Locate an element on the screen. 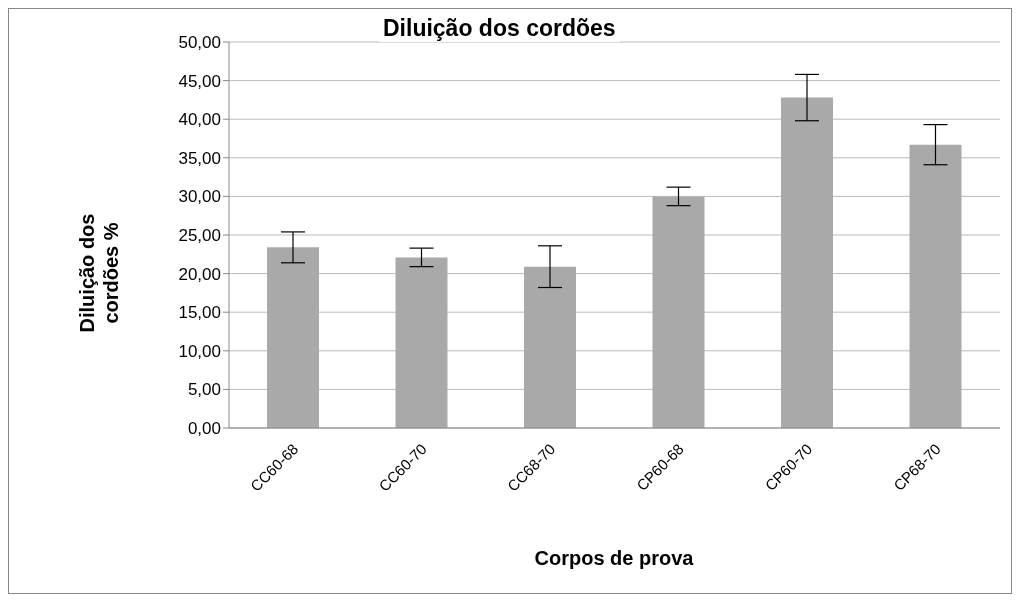  y-tick-label: 40,00 is located at coordinates (199, 120).